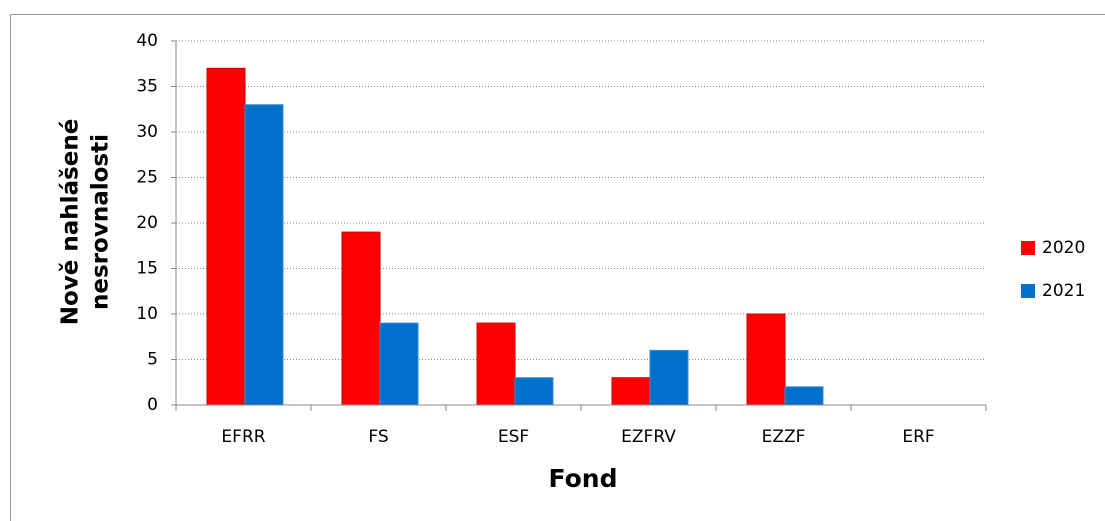 This screenshot has height=521, width=1105. Describe the element at coordinates (147, 41) in the screenshot. I see `y-tick-label: 40` at that location.